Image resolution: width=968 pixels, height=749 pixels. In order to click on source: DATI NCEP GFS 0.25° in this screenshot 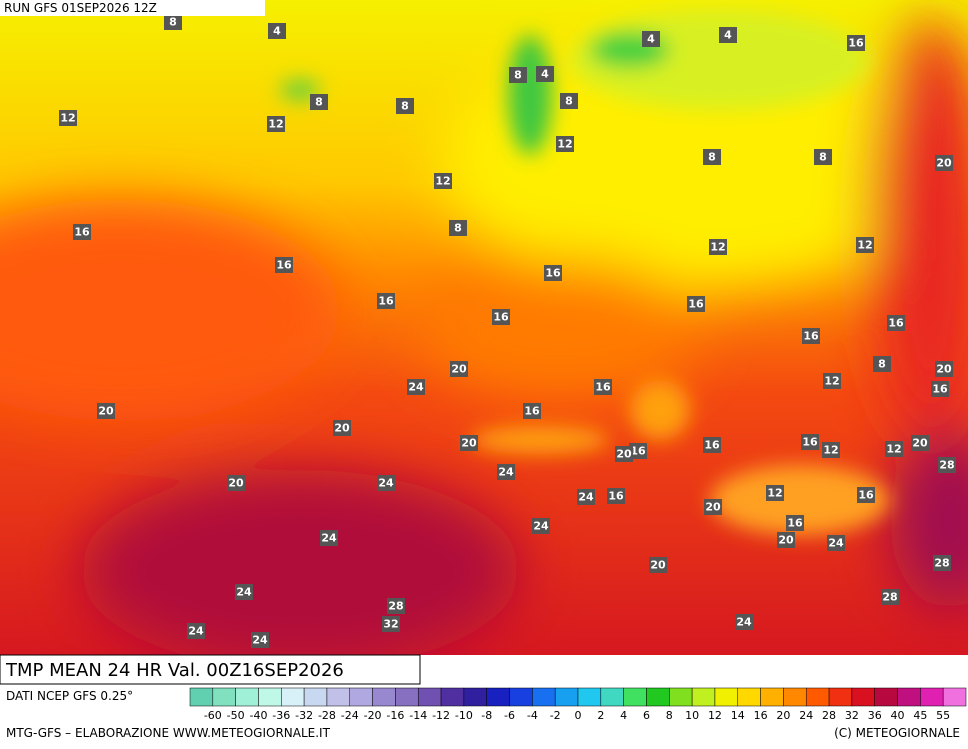, I will do `click(69, 696)`.